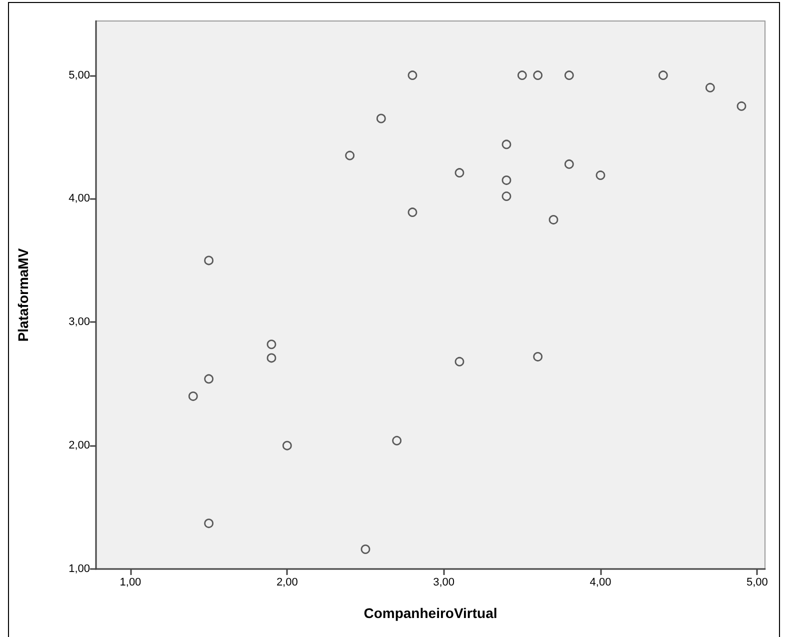  Describe the element at coordinates (79, 569) in the screenshot. I see `y-tick-label: 1,00` at that location.